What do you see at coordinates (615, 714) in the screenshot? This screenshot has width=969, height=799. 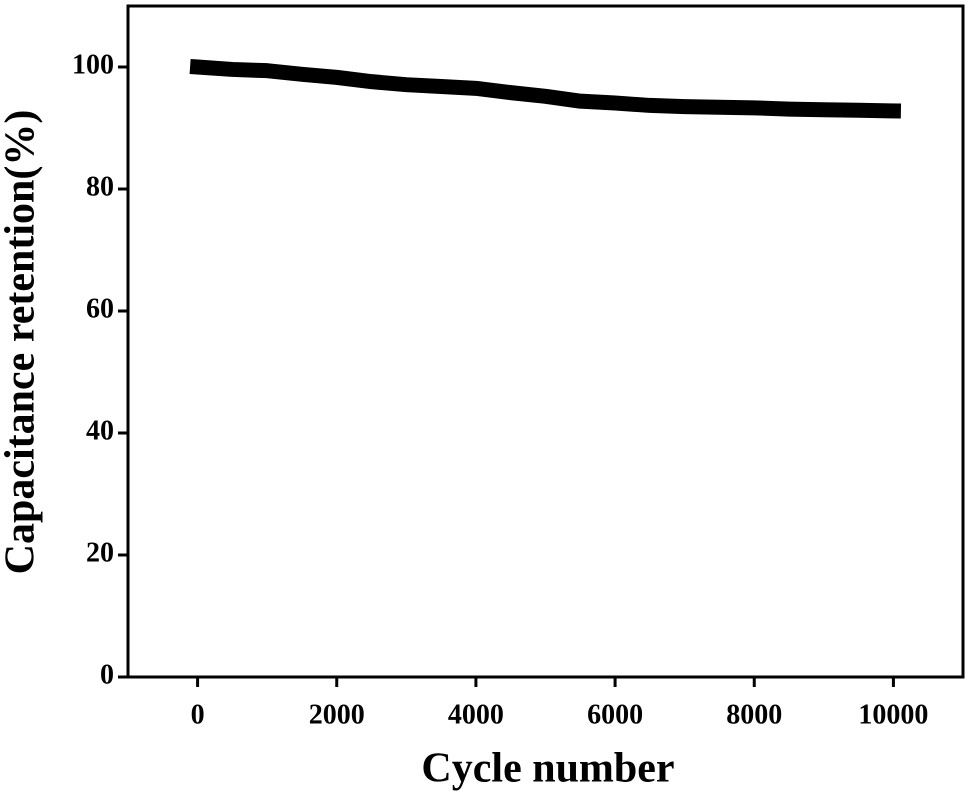 I see `x-tick-label: 6000` at bounding box center [615, 714].